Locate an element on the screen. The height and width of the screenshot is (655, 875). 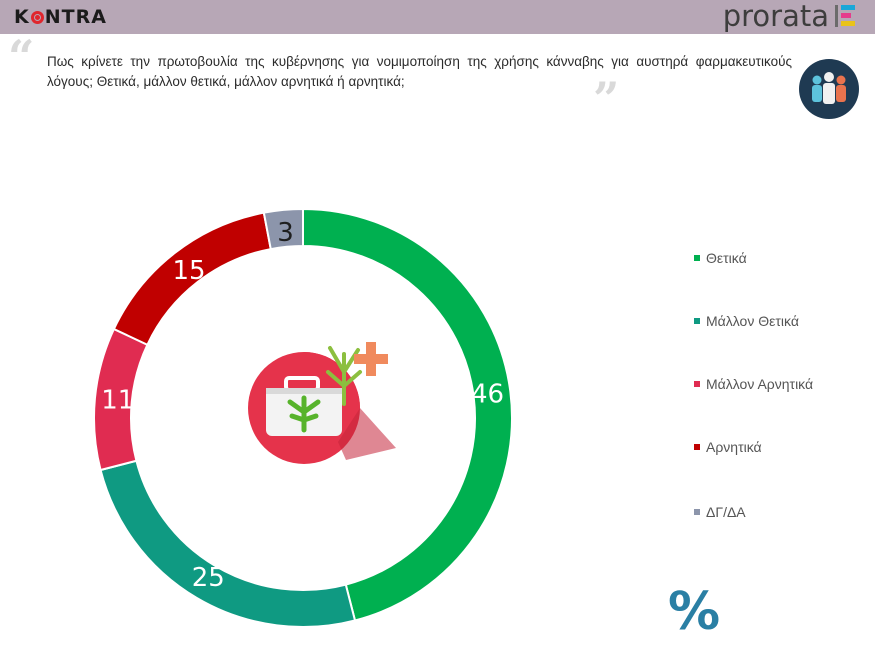
donut-data-label: 3 is located at coordinates (285, 233).